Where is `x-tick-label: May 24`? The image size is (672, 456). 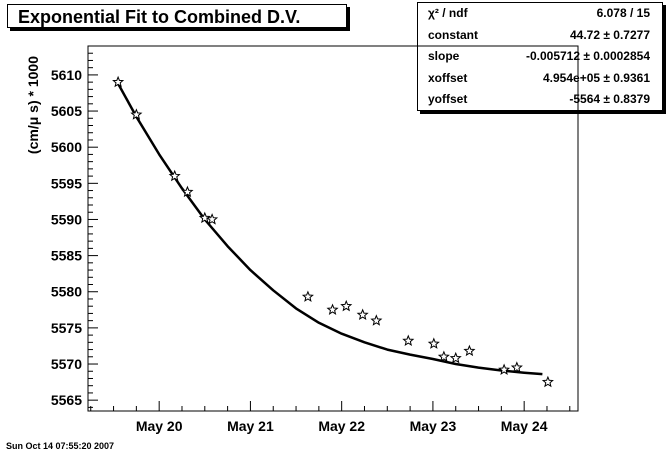 x-tick-label: May 24 is located at coordinates (524, 426).